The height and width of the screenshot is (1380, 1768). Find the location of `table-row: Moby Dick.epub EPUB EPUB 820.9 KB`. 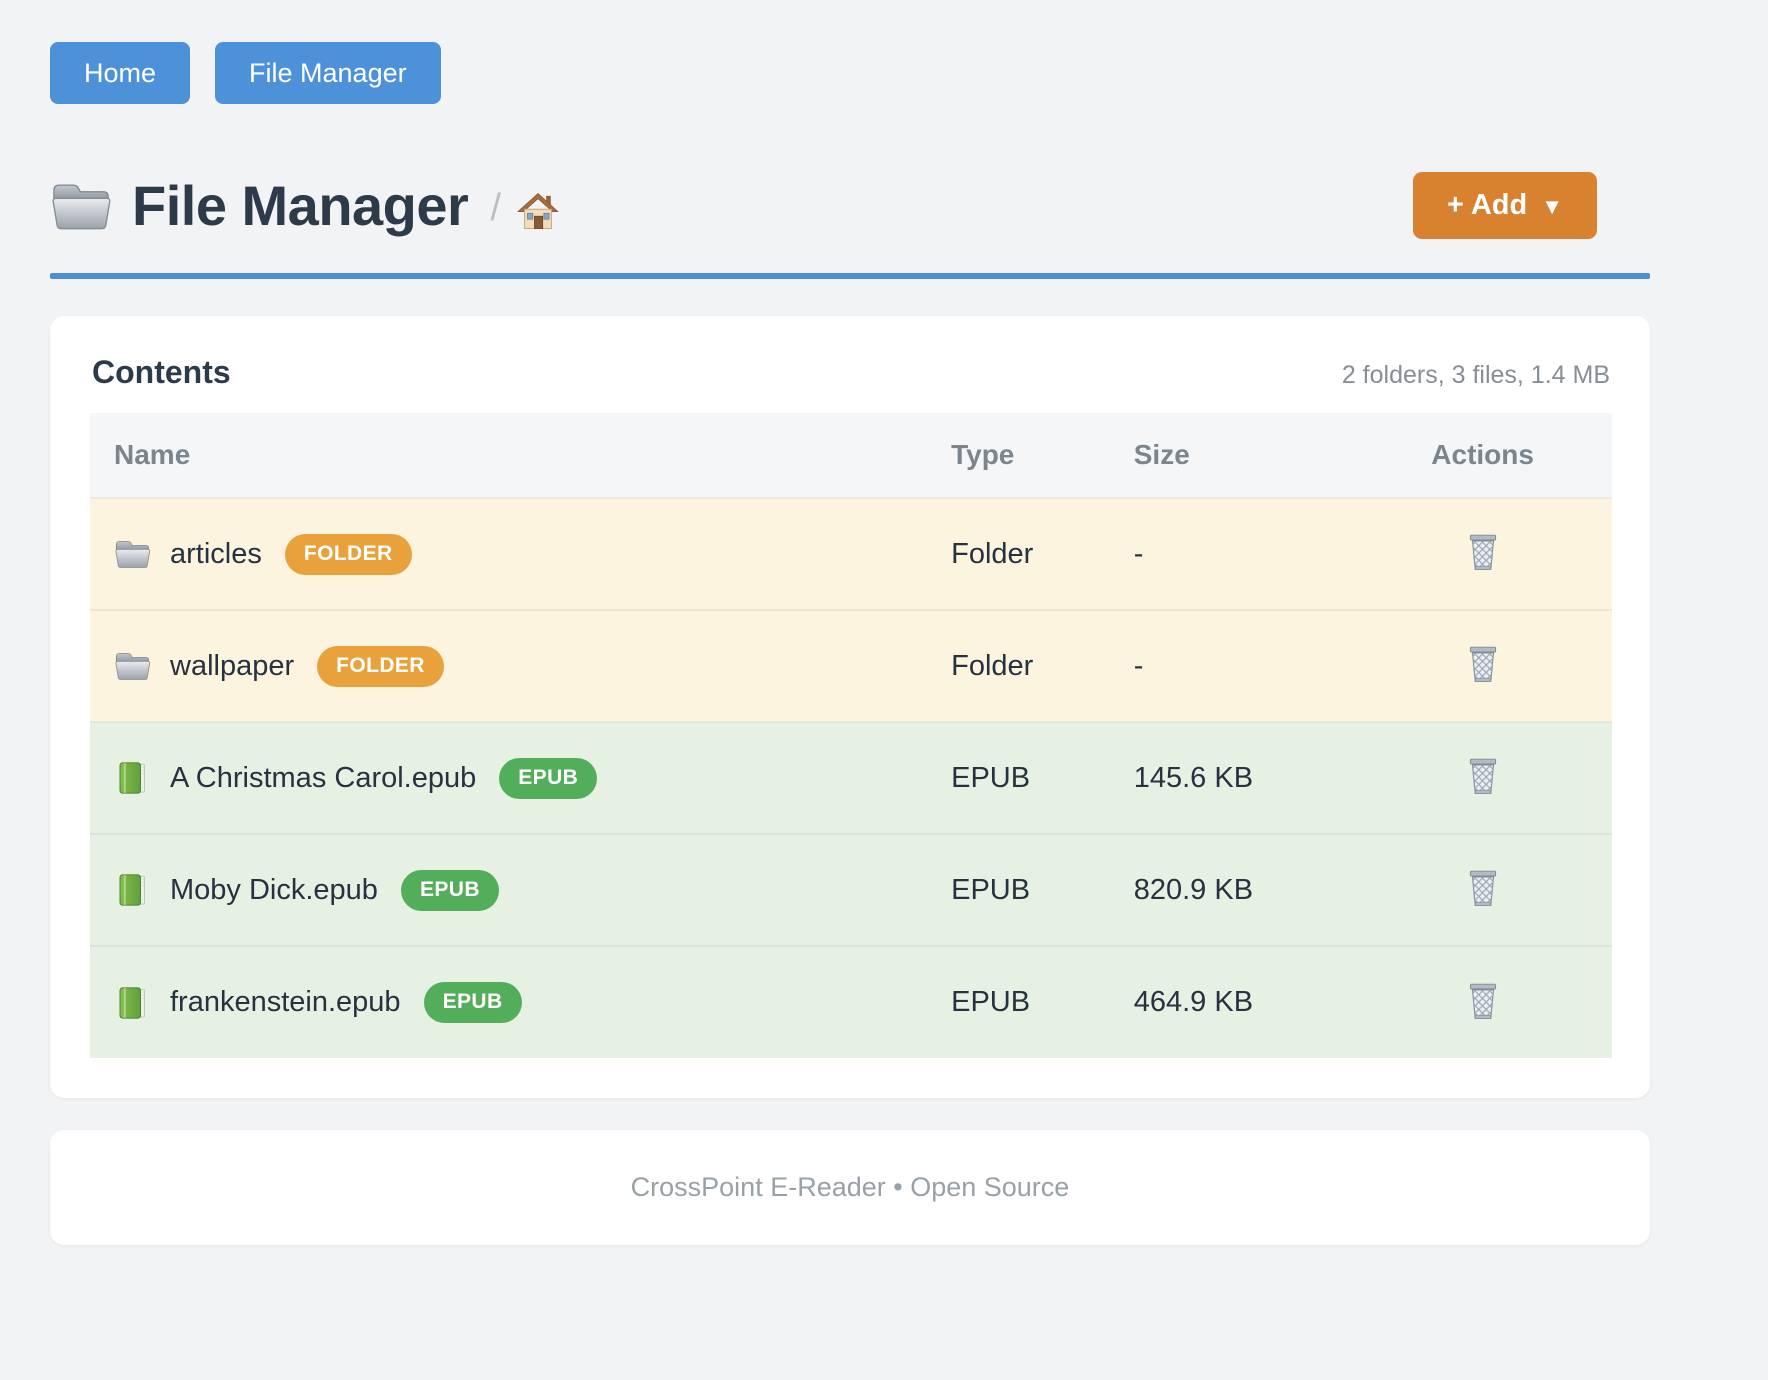

table-row: Moby Dick.epub EPUB EPUB 820.9 KB is located at coordinates (851, 890).